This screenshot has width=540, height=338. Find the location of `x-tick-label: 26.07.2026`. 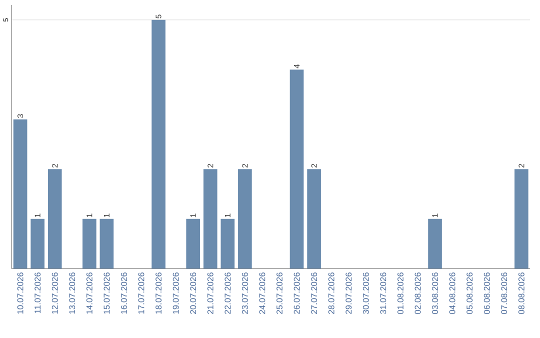

x-tick-label: 26.07.2026 is located at coordinates (297, 293).